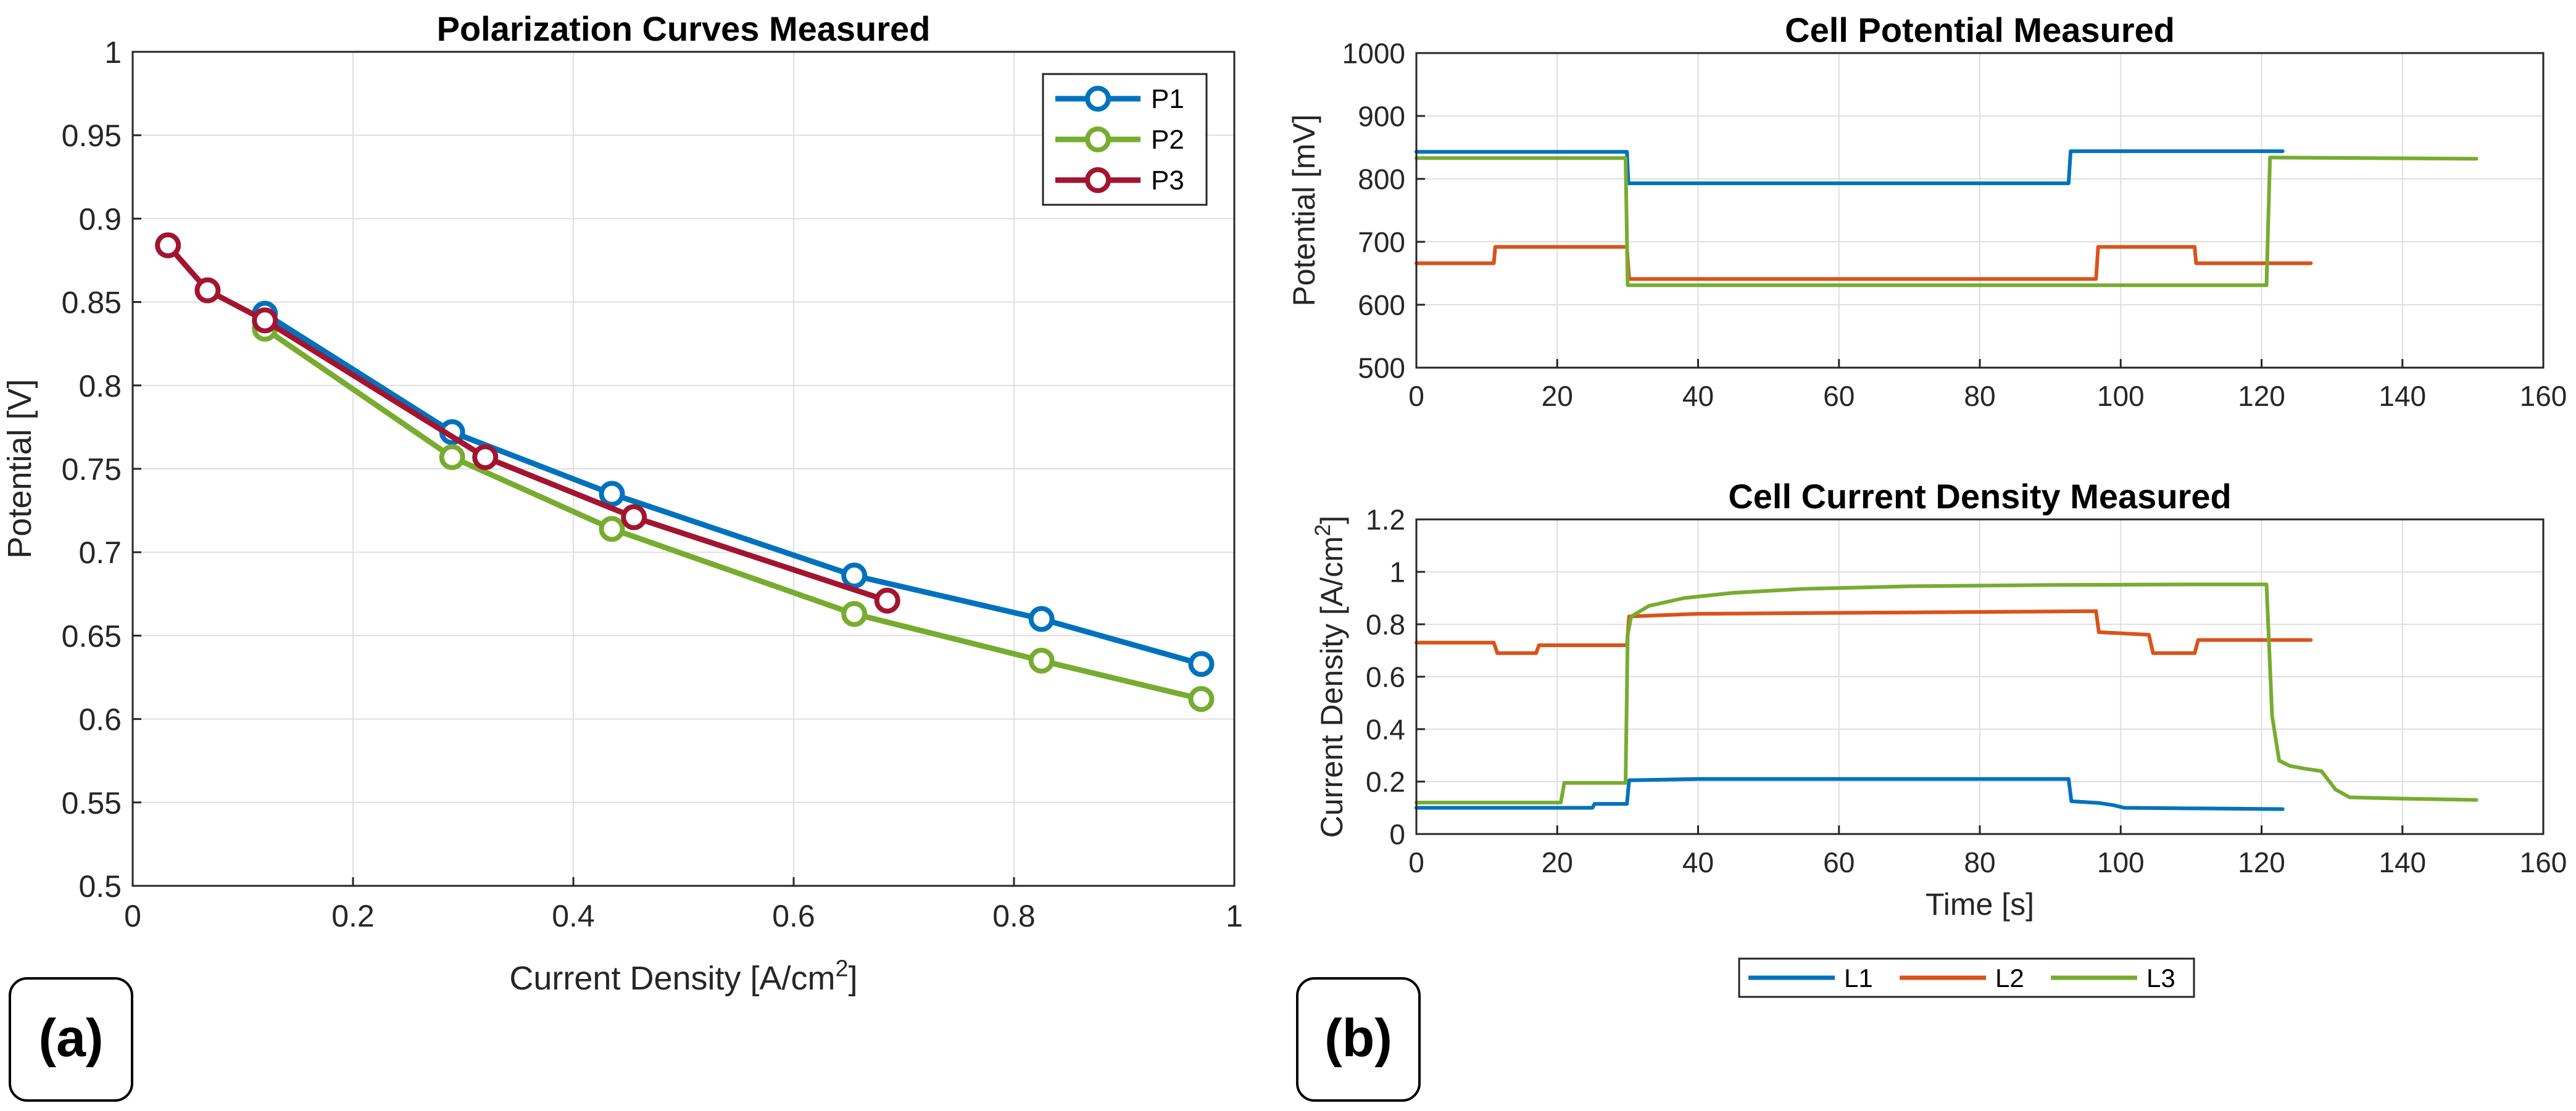 The width and height of the screenshot is (2576, 1111). What do you see at coordinates (100, 720) in the screenshot?
I see `y-tick-label: 0.6` at bounding box center [100, 720].